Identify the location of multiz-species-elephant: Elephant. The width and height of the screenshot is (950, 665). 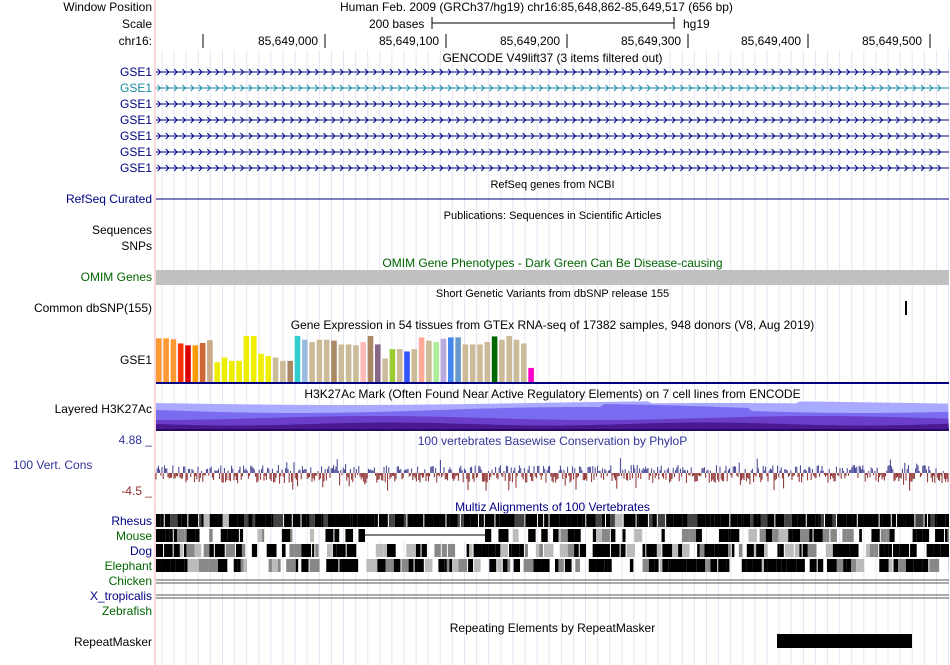
(128, 566).